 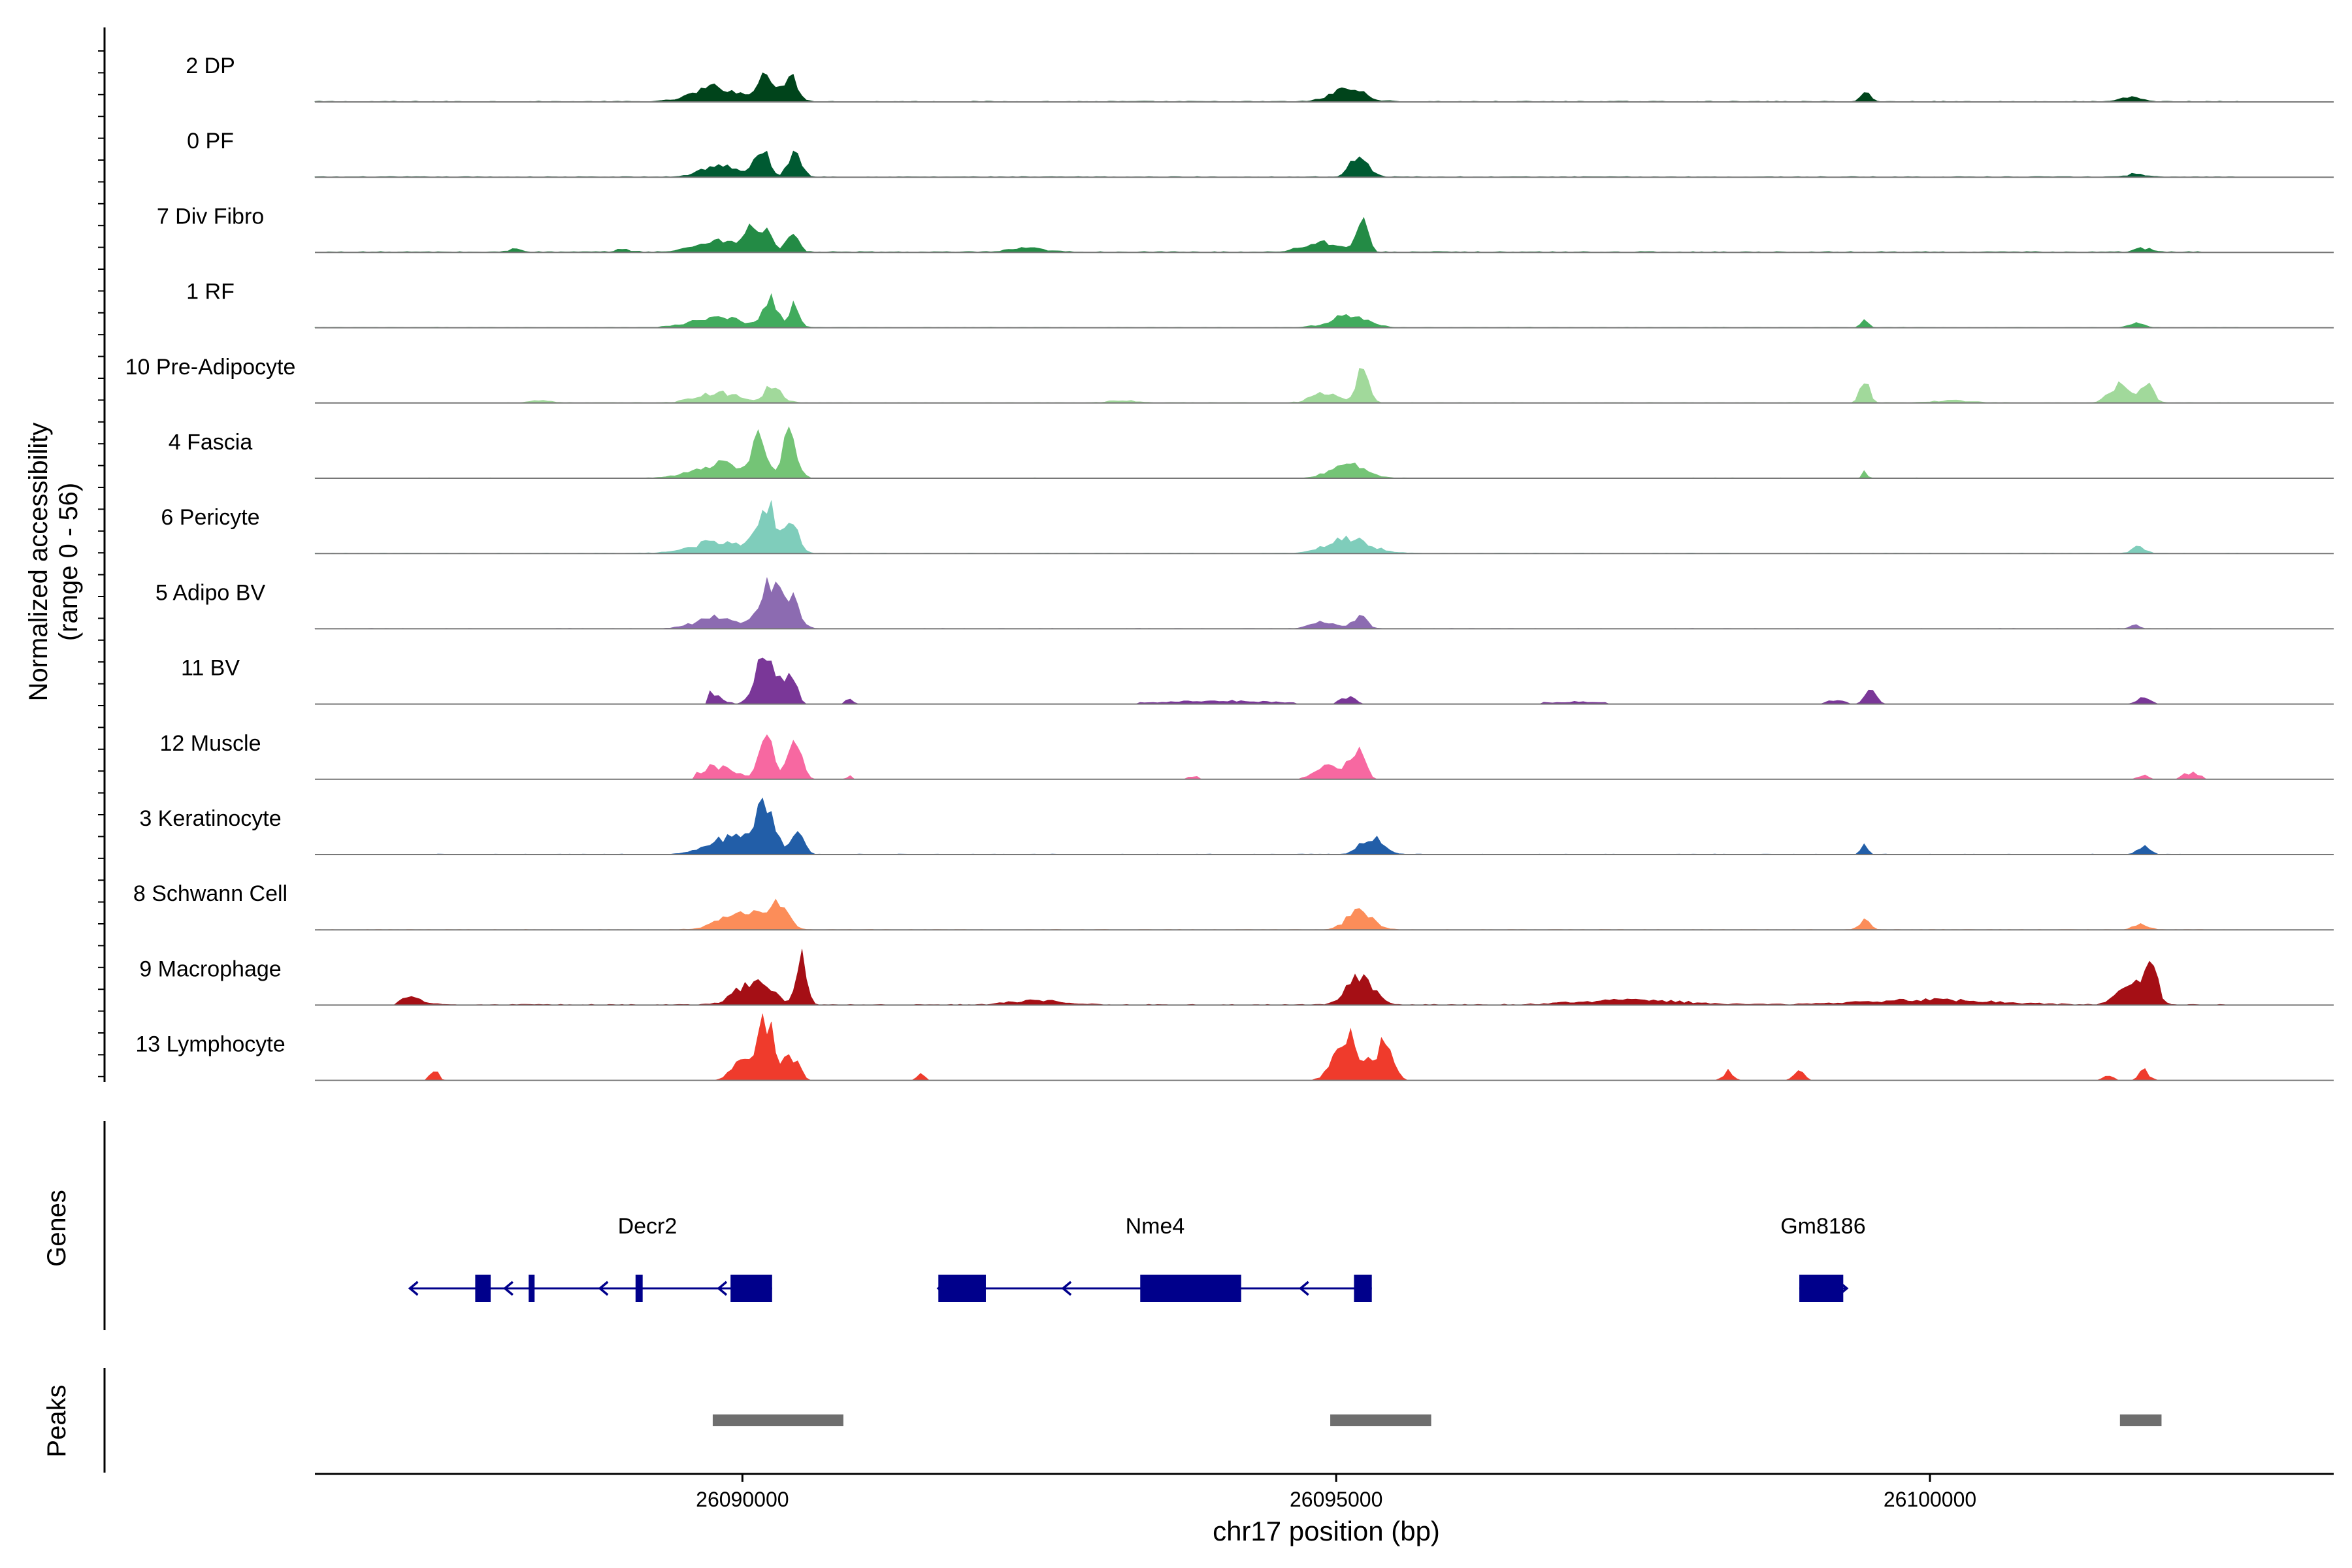 I want to click on track-label: 2 DP, so click(x=210, y=66).